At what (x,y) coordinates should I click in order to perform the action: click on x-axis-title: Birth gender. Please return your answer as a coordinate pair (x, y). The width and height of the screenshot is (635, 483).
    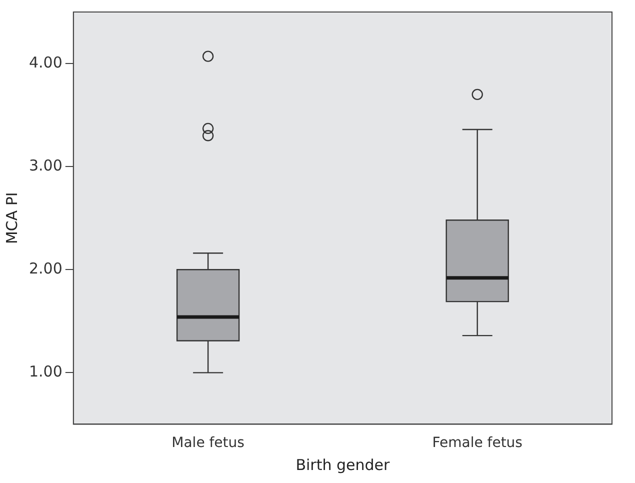
    Looking at the image, I should click on (343, 465).